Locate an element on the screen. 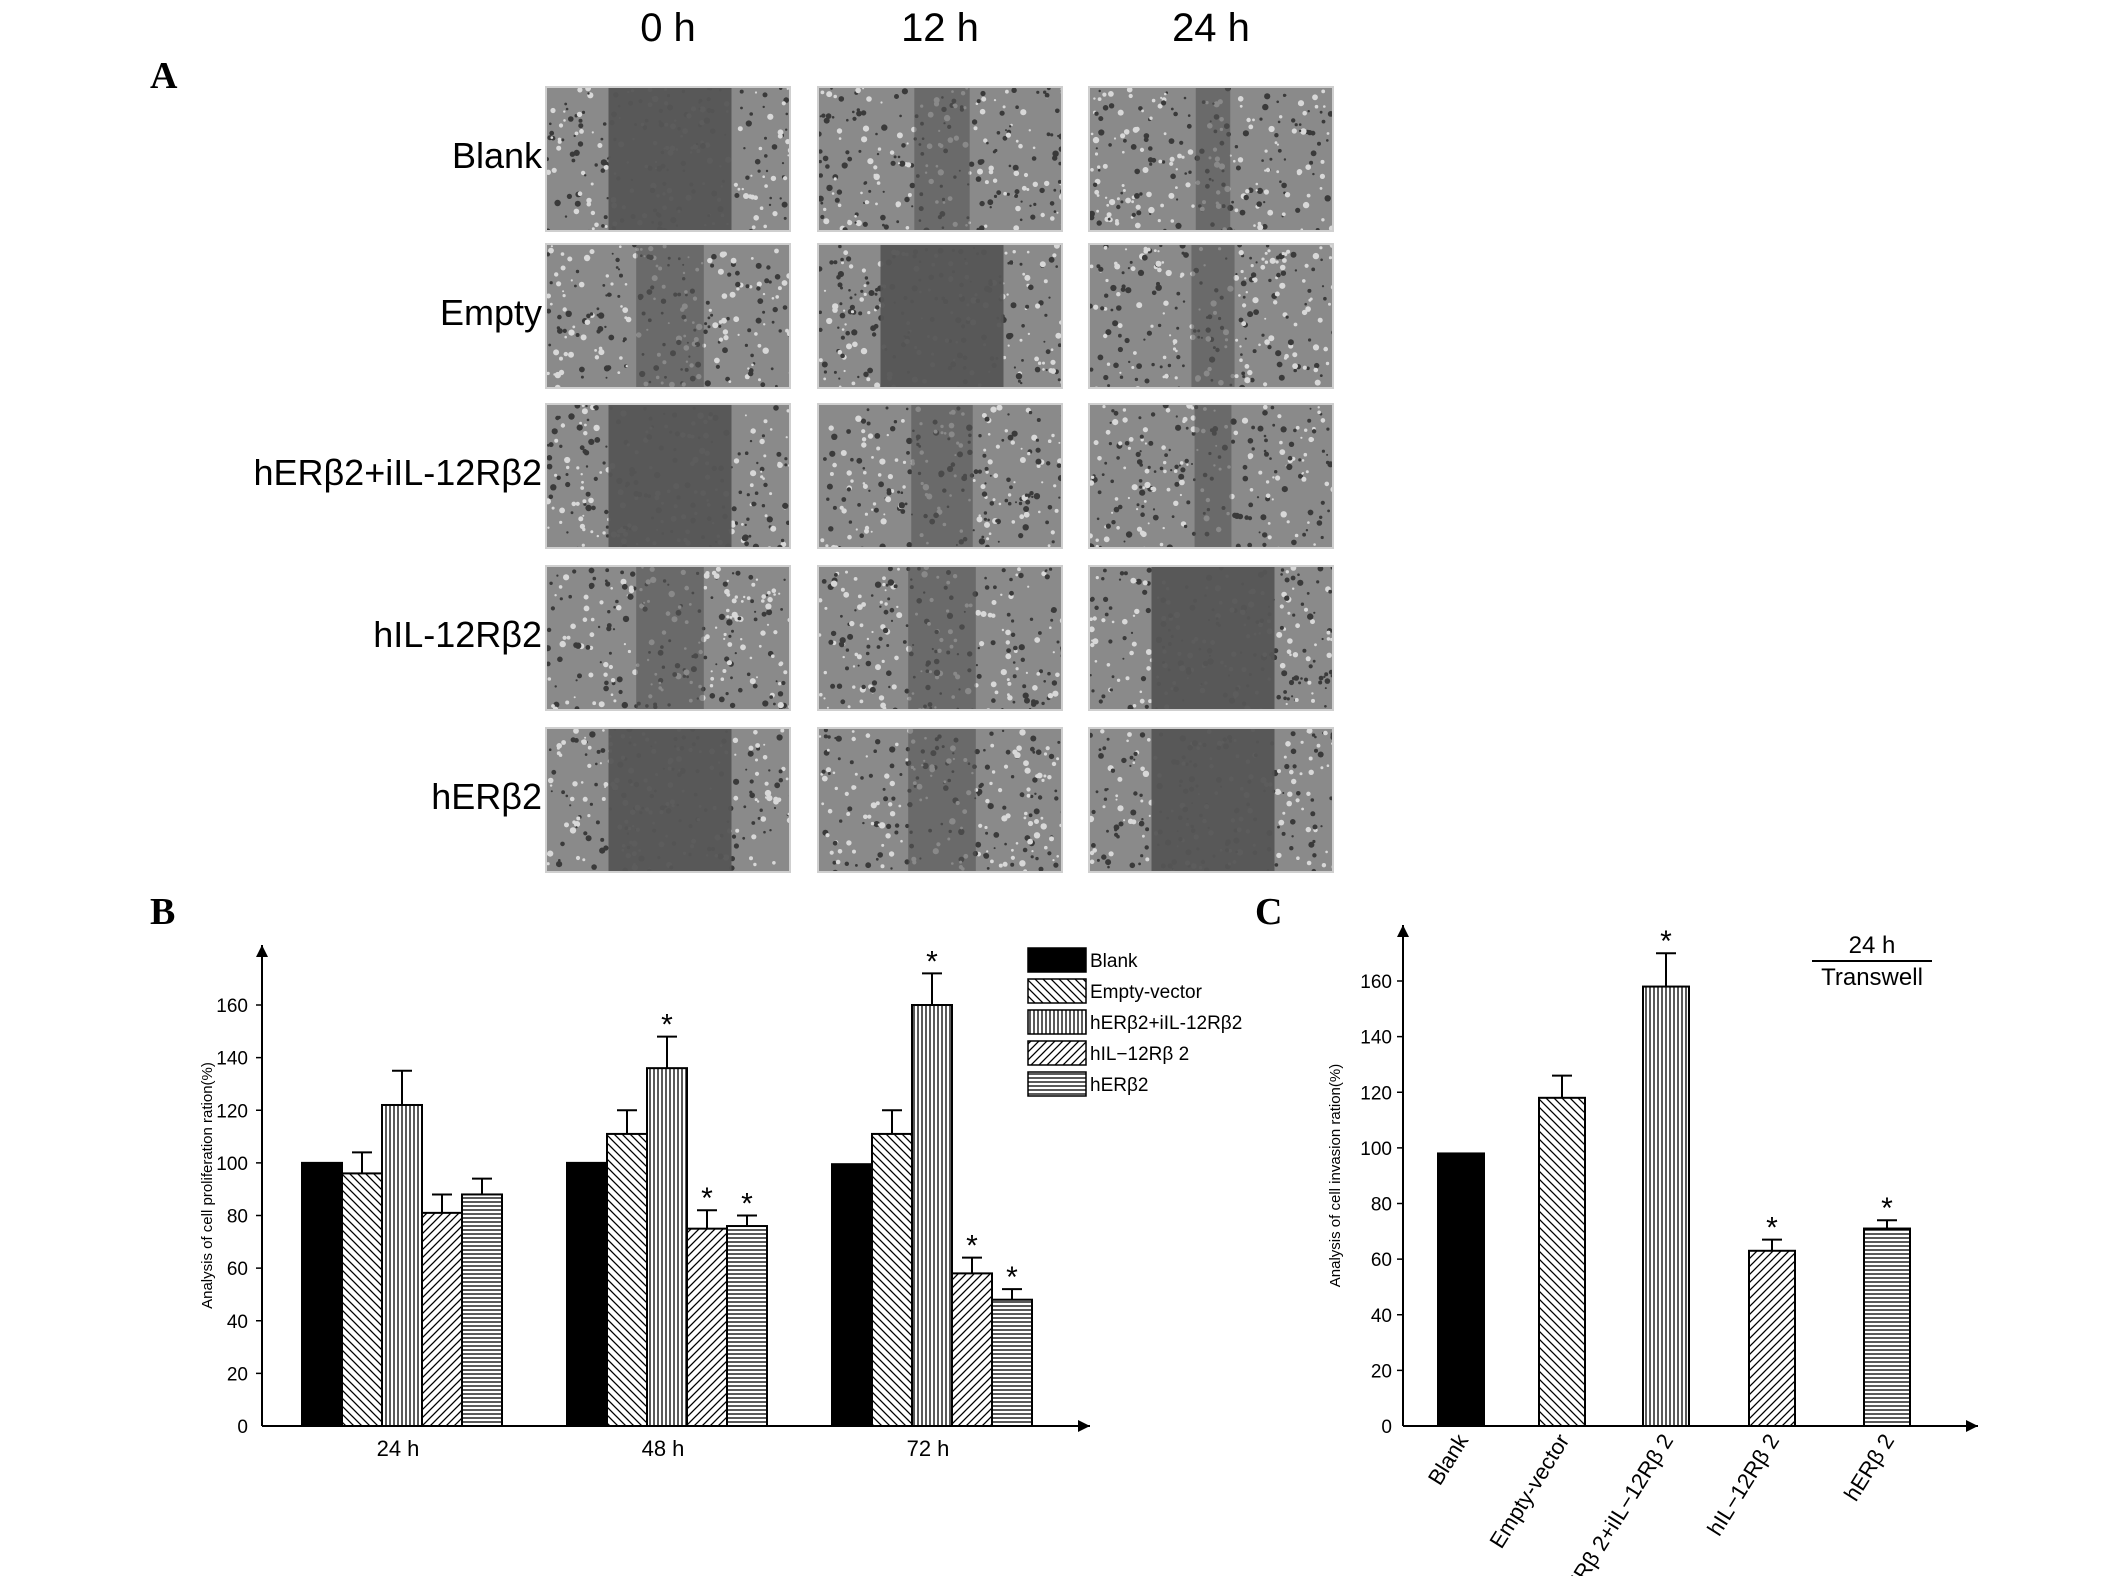 The height and width of the screenshot is (1576, 2126). time-point-header: 12 h is located at coordinates (940, 28).